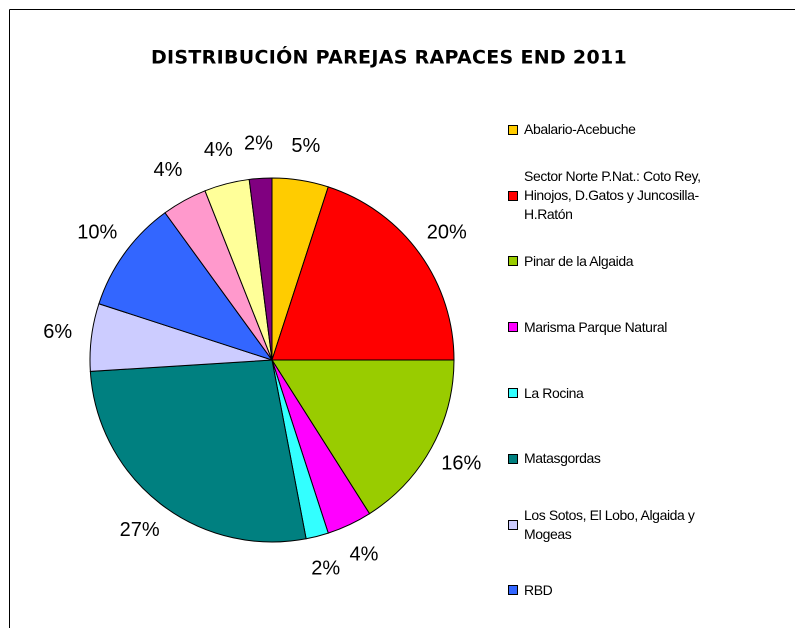  Describe the element at coordinates (389, 57) in the screenshot. I see `chart-title: DISTRIBUCIÓN PAREJAS RAPACES END 2011` at that location.